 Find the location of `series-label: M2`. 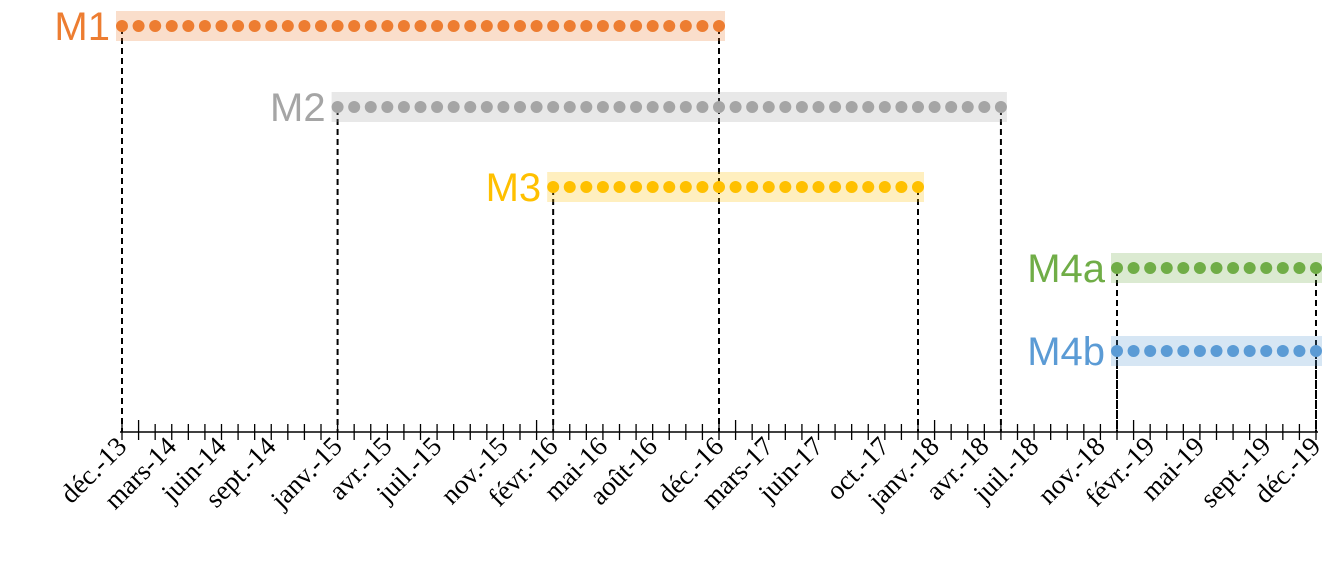

series-label: M2 is located at coordinates (298, 108).